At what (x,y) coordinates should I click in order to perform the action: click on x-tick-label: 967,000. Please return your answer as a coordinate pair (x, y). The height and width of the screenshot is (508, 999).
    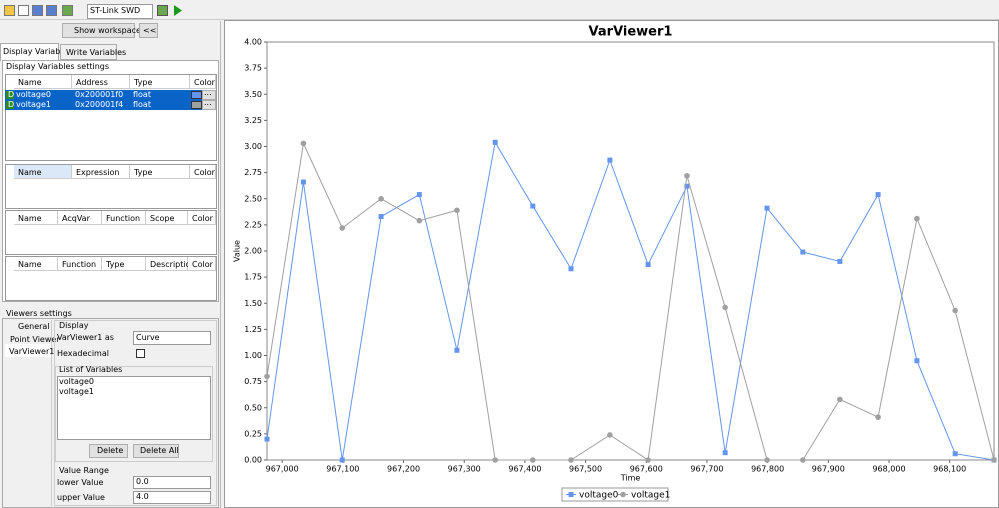
    Looking at the image, I should click on (282, 469).